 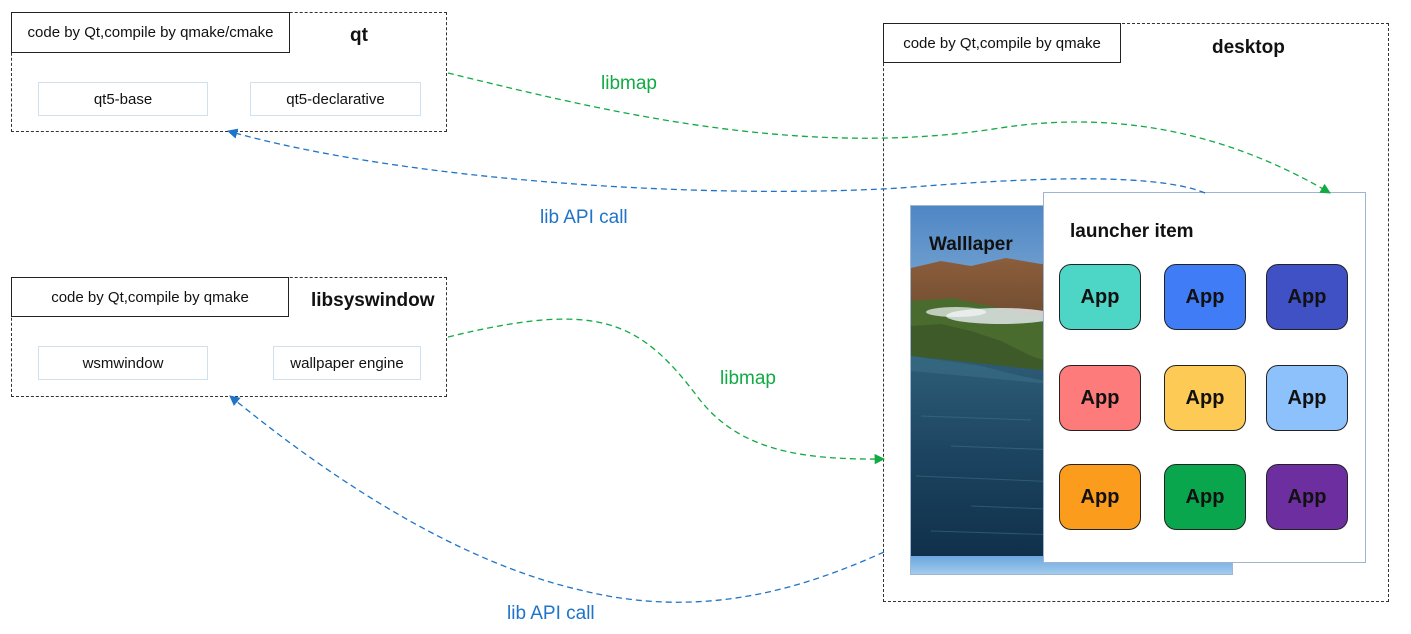 I want to click on qt-group-title: qt, so click(x=359, y=35).